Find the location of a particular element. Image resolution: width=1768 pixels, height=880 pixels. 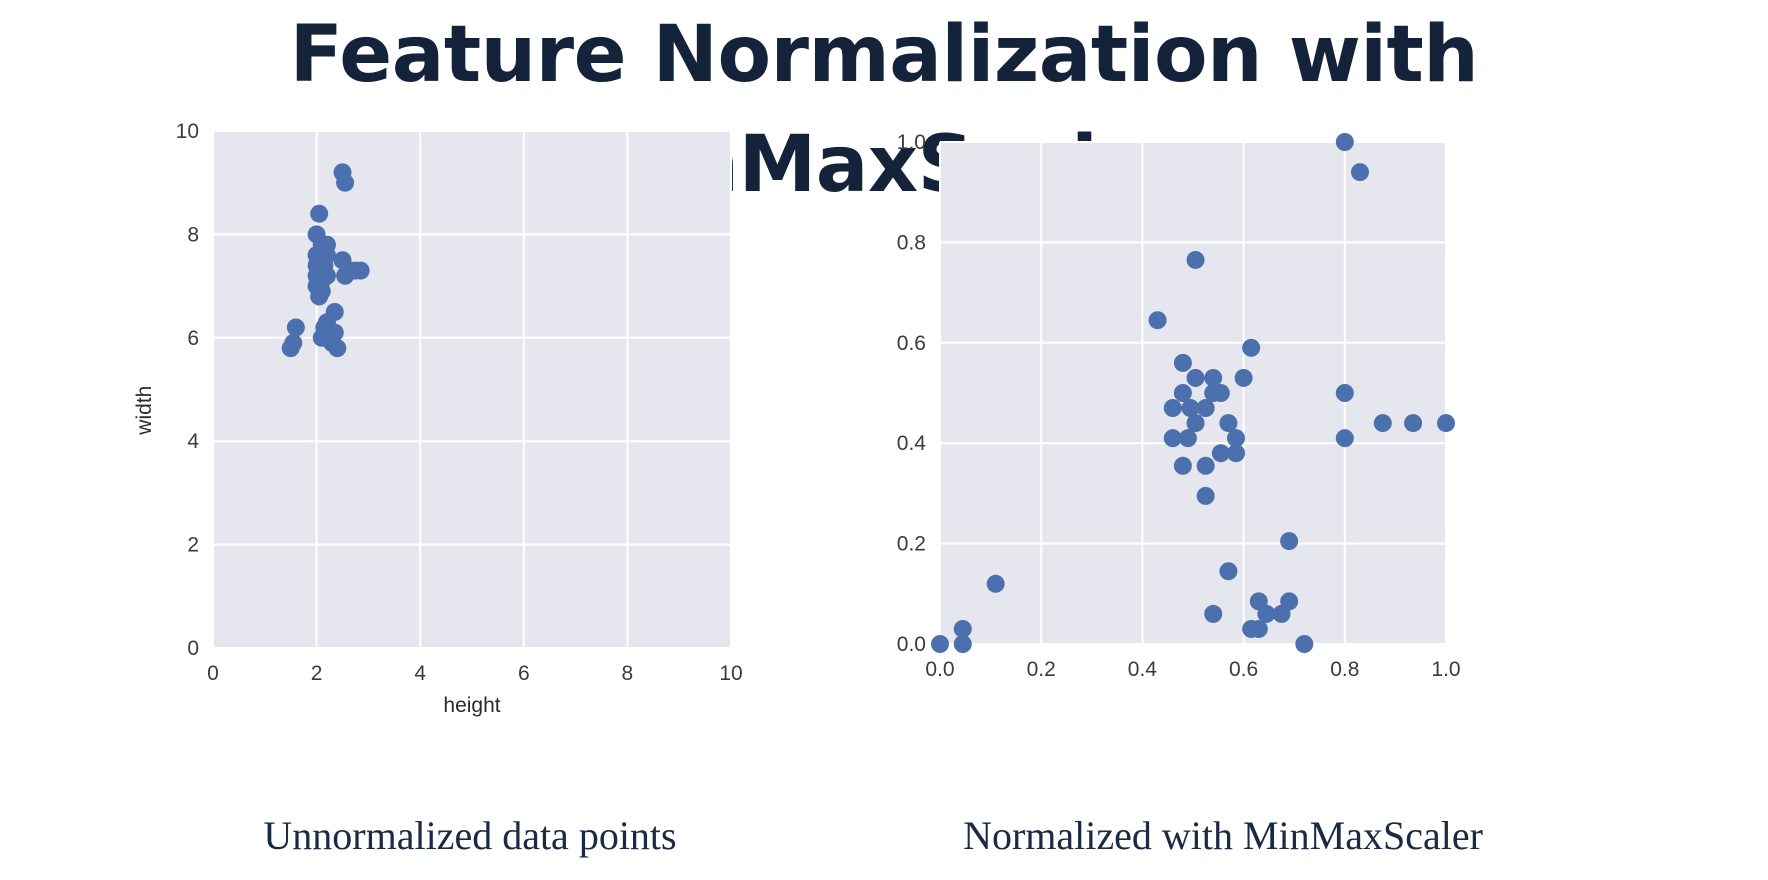

caption-unnormalized: Unnormalized data points is located at coordinates (470, 835).